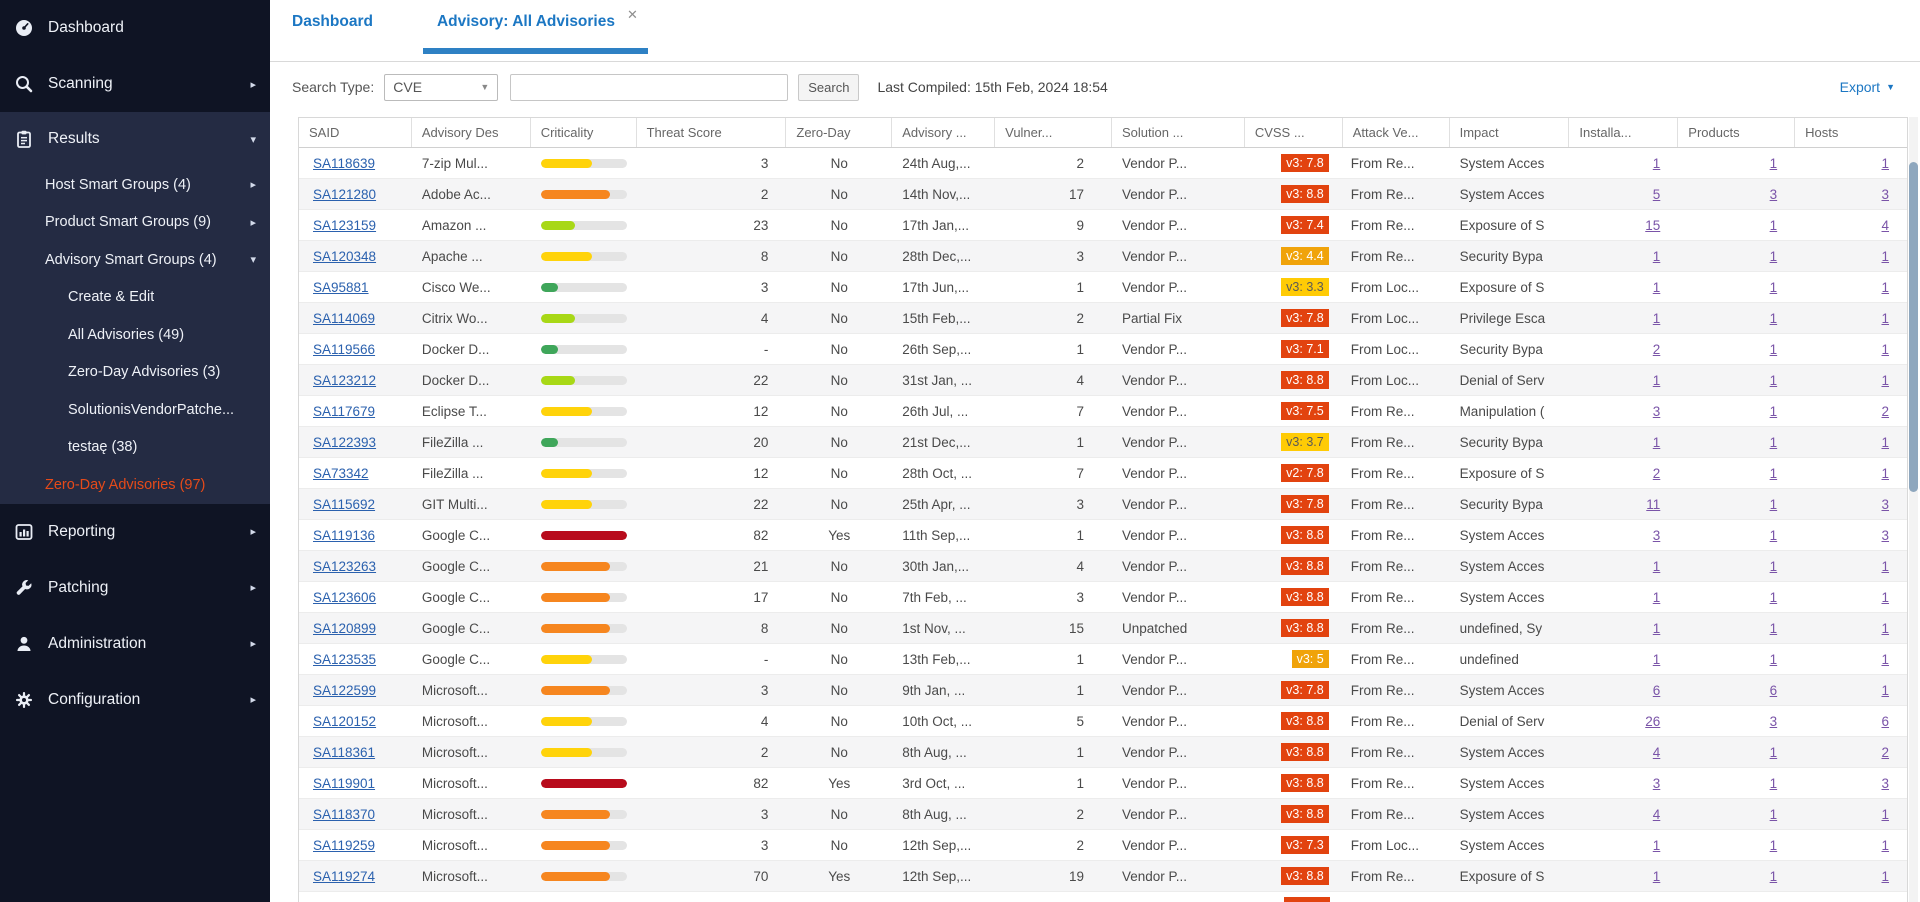 Image resolution: width=1920 pixels, height=902 pixels. Describe the element at coordinates (135, 448) in the screenshot. I see `sidebar-item-testa-38: testaę (38)` at that location.